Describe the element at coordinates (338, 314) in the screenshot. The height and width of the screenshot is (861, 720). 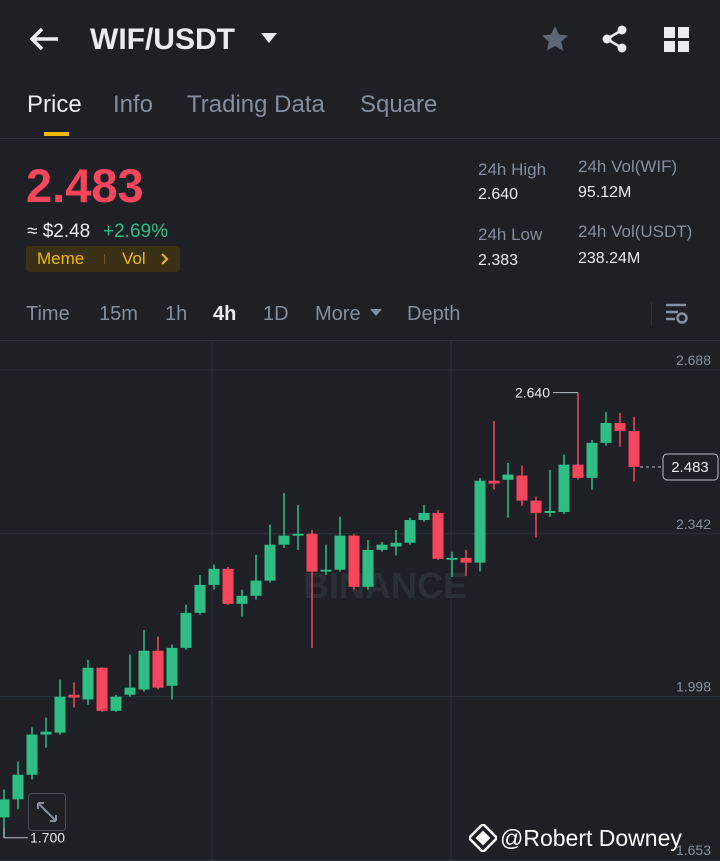
I see `interval: More` at that location.